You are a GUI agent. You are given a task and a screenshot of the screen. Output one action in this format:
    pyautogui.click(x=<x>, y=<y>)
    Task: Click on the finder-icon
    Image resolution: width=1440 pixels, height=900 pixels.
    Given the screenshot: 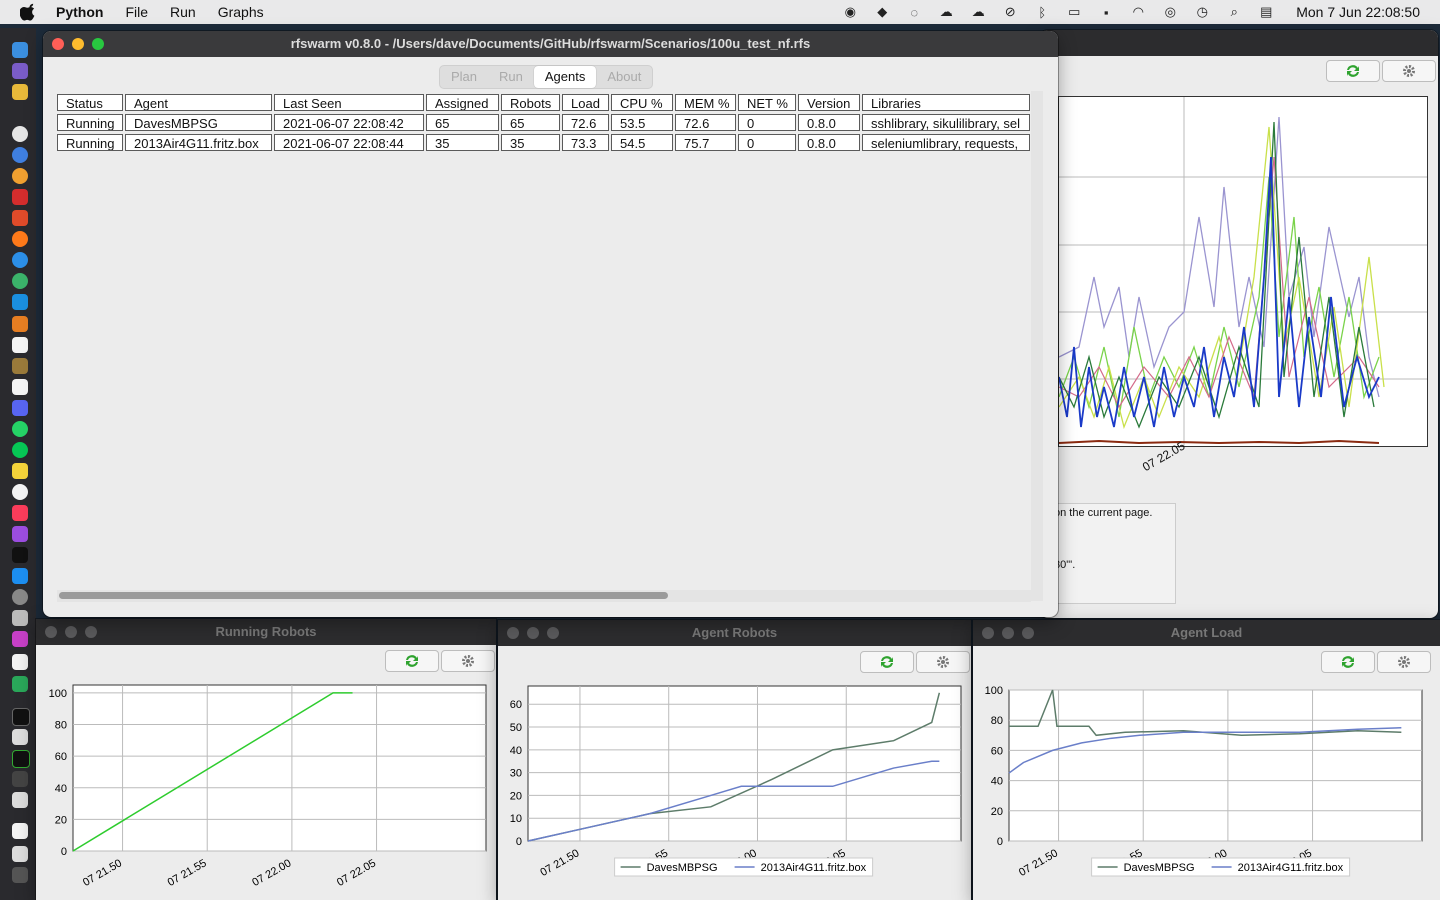 What is the action you would take?
    pyautogui.click(x=20, y=50)
    